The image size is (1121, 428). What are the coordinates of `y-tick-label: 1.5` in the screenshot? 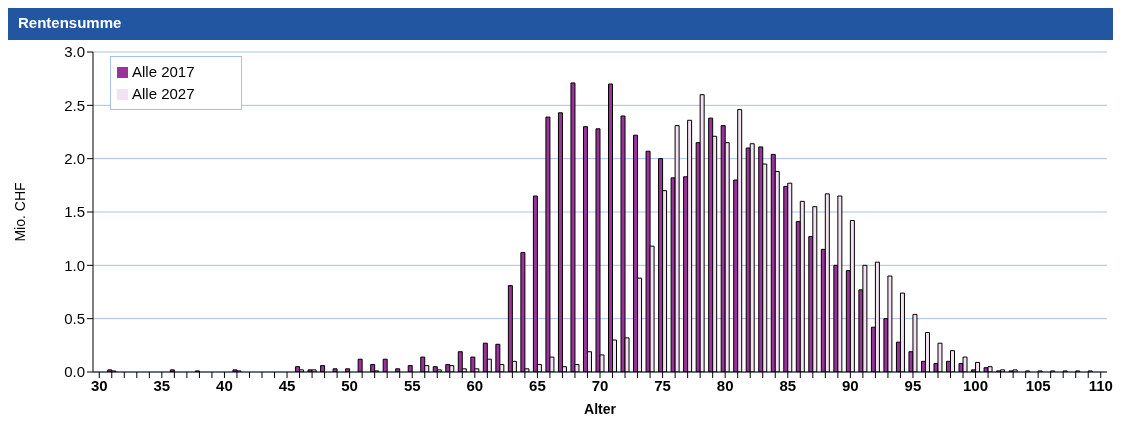 It's located at (74, 212).